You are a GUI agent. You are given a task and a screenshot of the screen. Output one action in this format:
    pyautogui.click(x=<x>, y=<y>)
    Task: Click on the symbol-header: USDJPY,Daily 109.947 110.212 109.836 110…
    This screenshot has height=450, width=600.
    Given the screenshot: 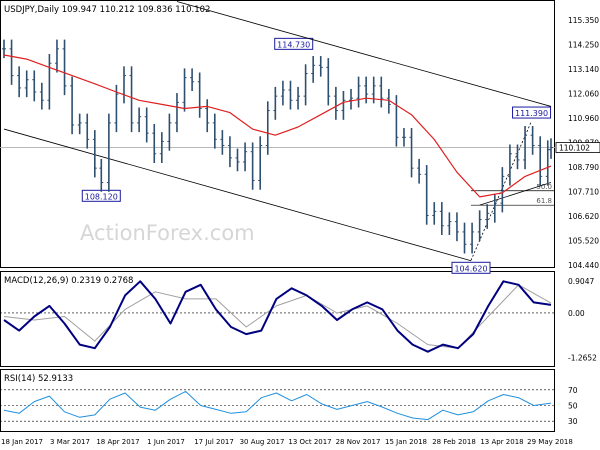 What is the action you would take?
    pyautogui.click(x=107, y=10)
    